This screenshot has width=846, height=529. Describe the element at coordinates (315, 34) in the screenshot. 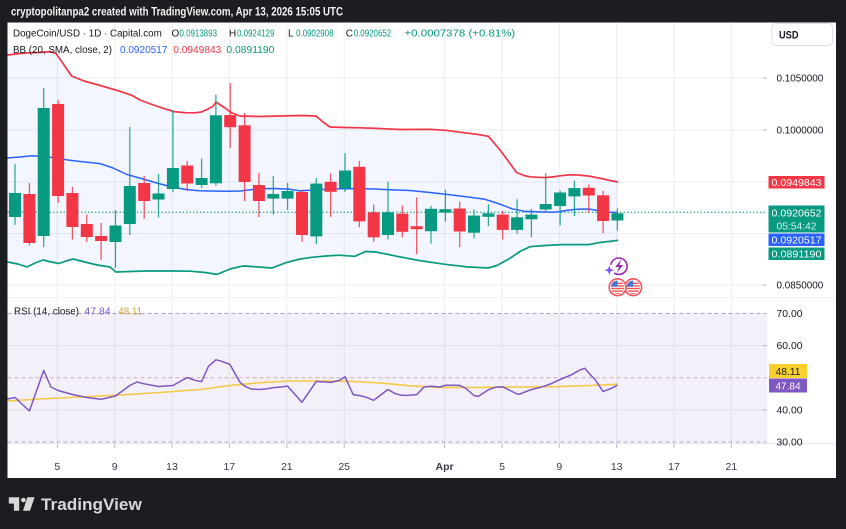

I see `svg-text: 0.0902908` at that location.